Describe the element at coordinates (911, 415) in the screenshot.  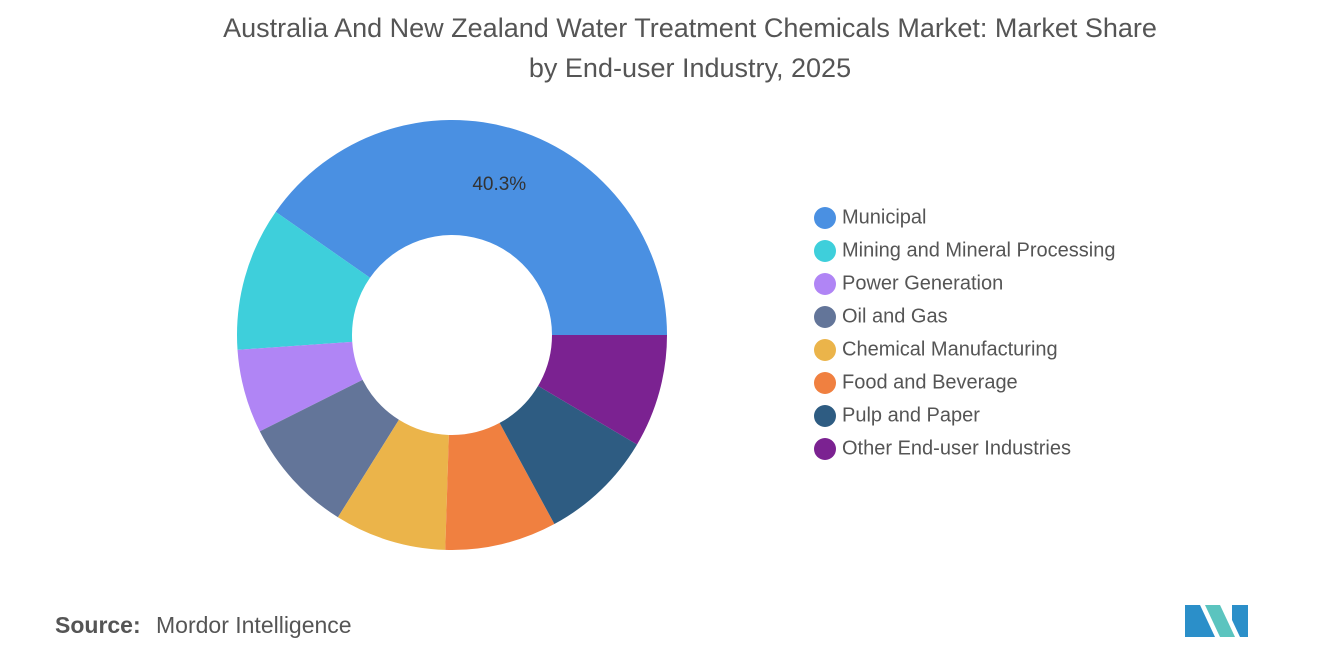
I see `legend-label: Pulp and Paper` at that location.